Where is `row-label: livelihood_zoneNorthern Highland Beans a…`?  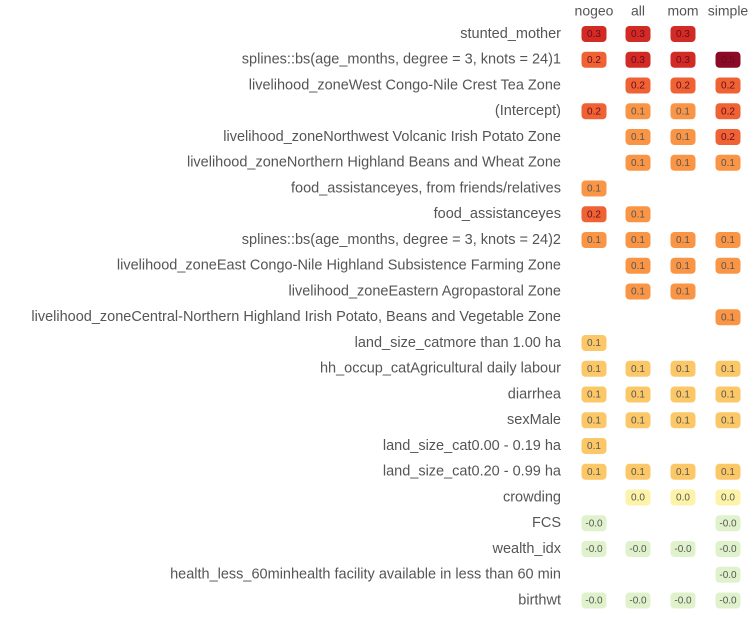 row-label: livelihood_zoneNorthern Highland Beans a… is located at coordinates (374, 163).